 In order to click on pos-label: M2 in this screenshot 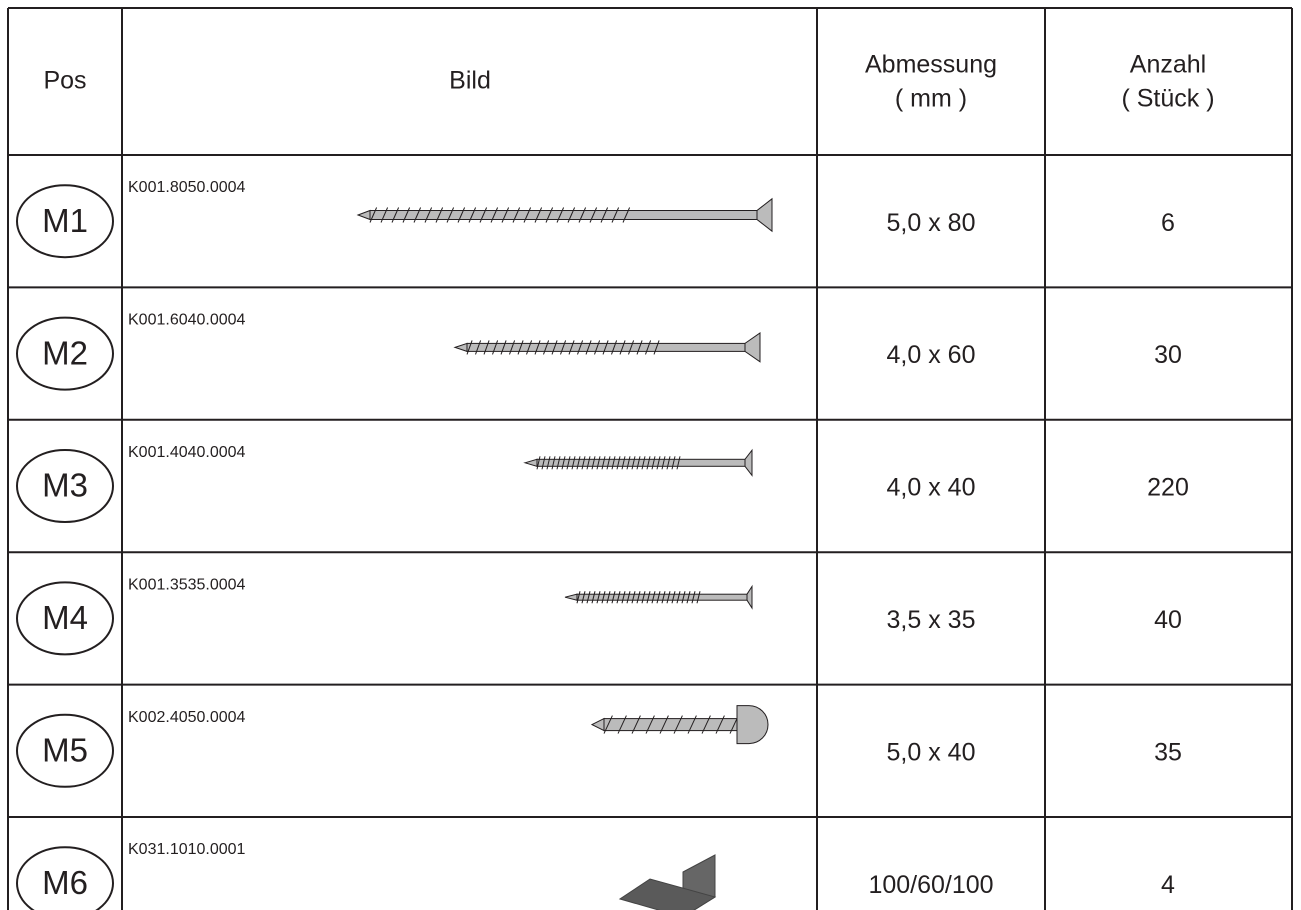, I will do `click(65, 352)`.